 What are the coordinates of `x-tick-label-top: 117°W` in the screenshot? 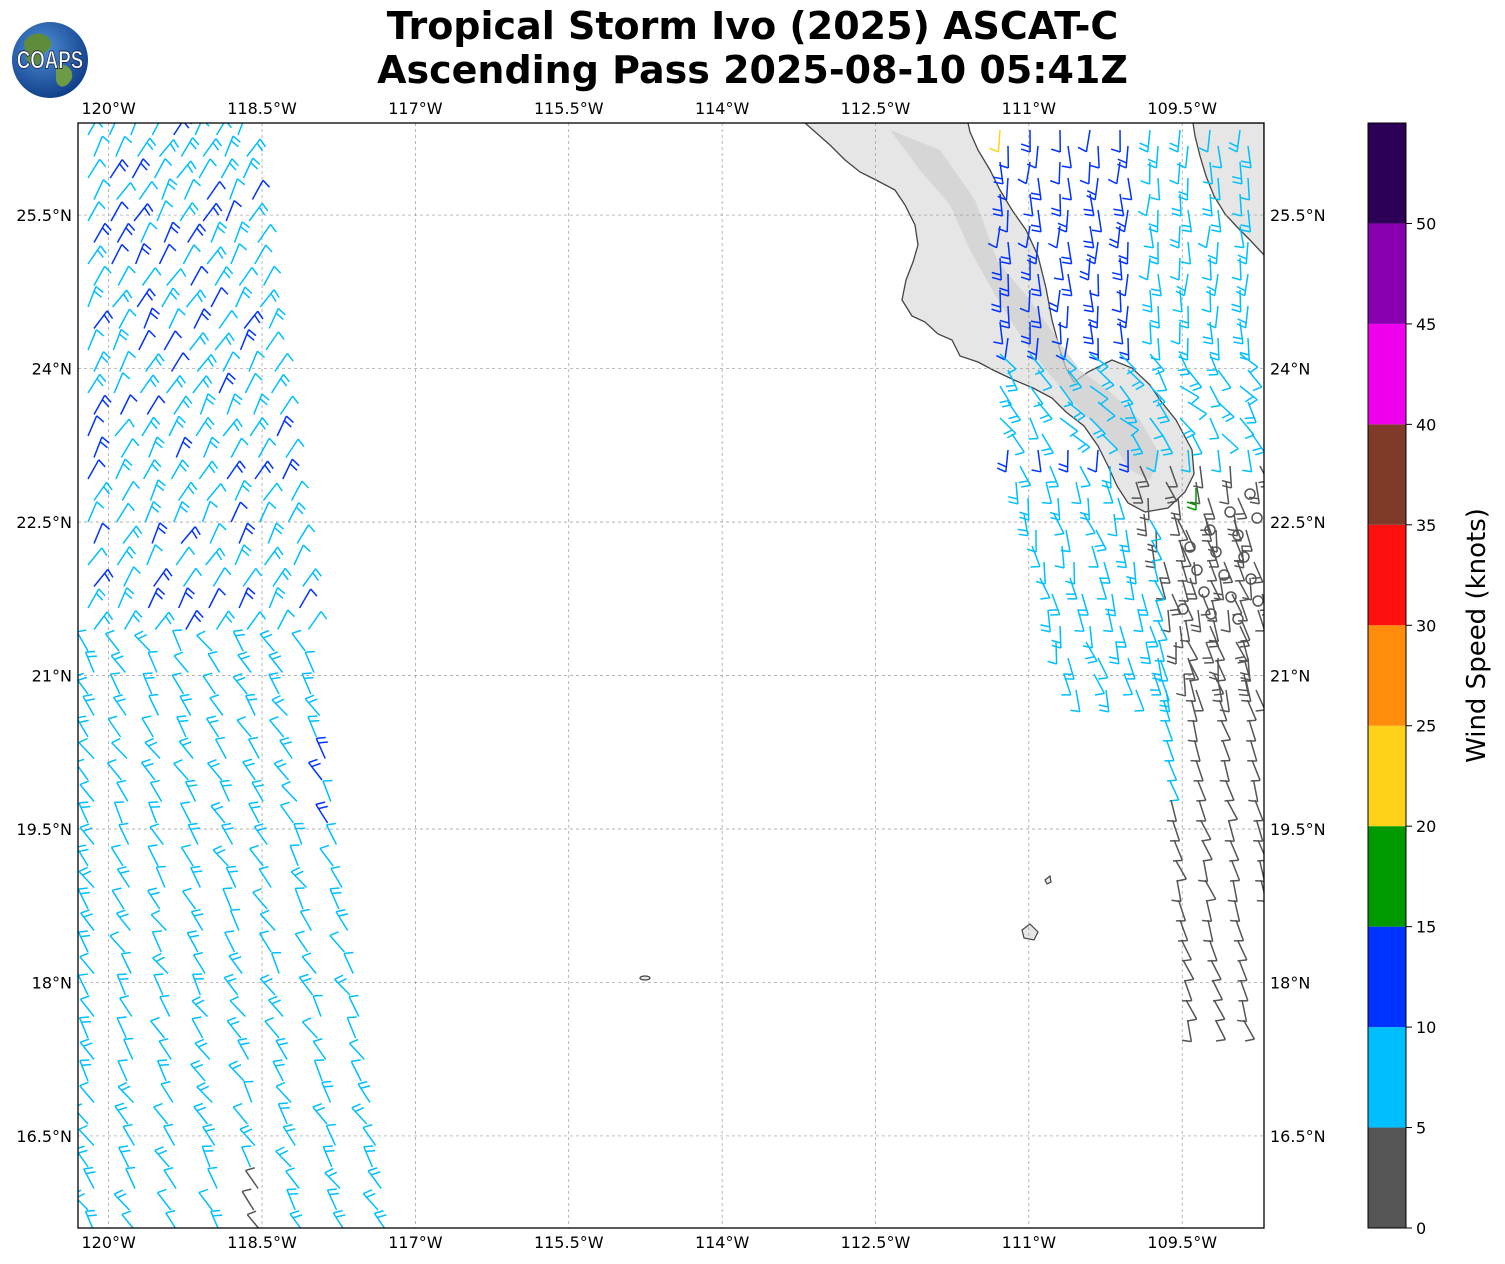 It's located at (415, 108).